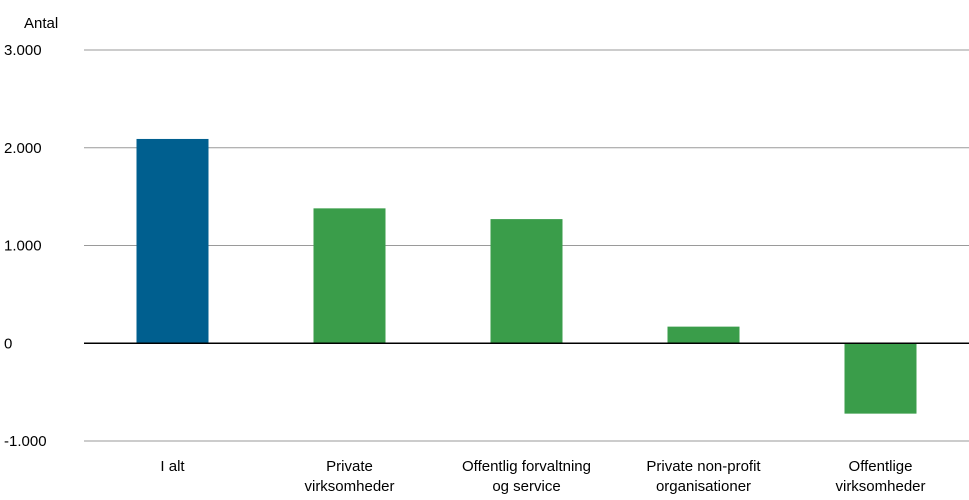  Describe the element at coordinates (526, 486) in the screenshot. I see `category-label: og service` at that location.